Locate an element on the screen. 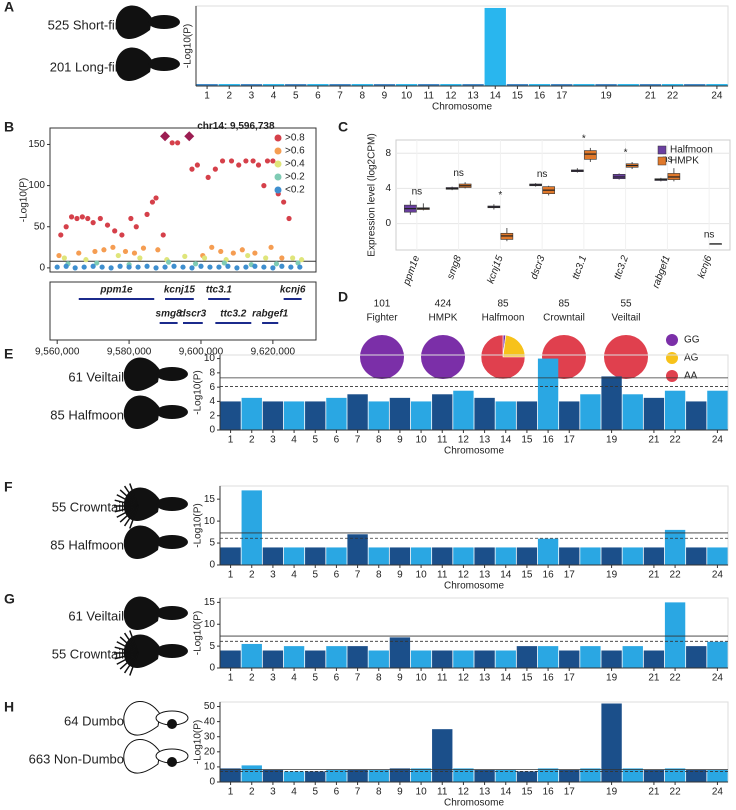 This screenshot has width=736, height=810. x-tick-label: 1 is located at coordinates (231, 678).